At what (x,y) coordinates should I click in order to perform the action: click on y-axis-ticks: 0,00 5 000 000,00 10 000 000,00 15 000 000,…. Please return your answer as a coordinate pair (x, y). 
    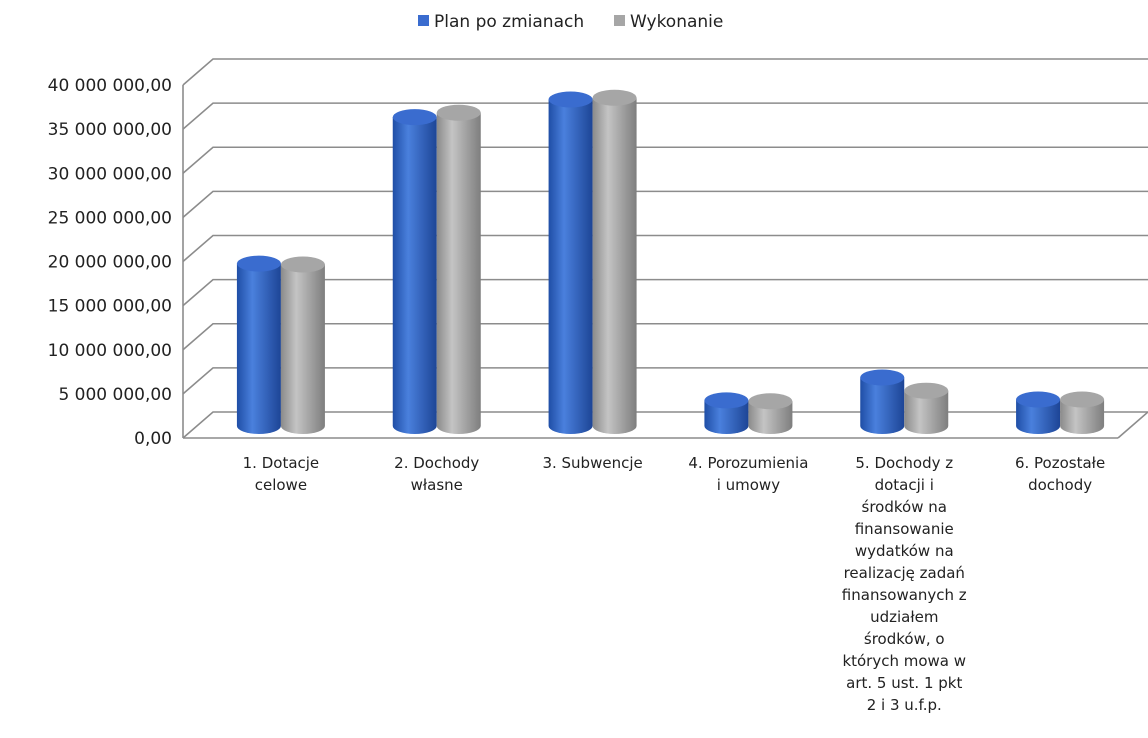
    Looking at the image, I should click on (110, 262).